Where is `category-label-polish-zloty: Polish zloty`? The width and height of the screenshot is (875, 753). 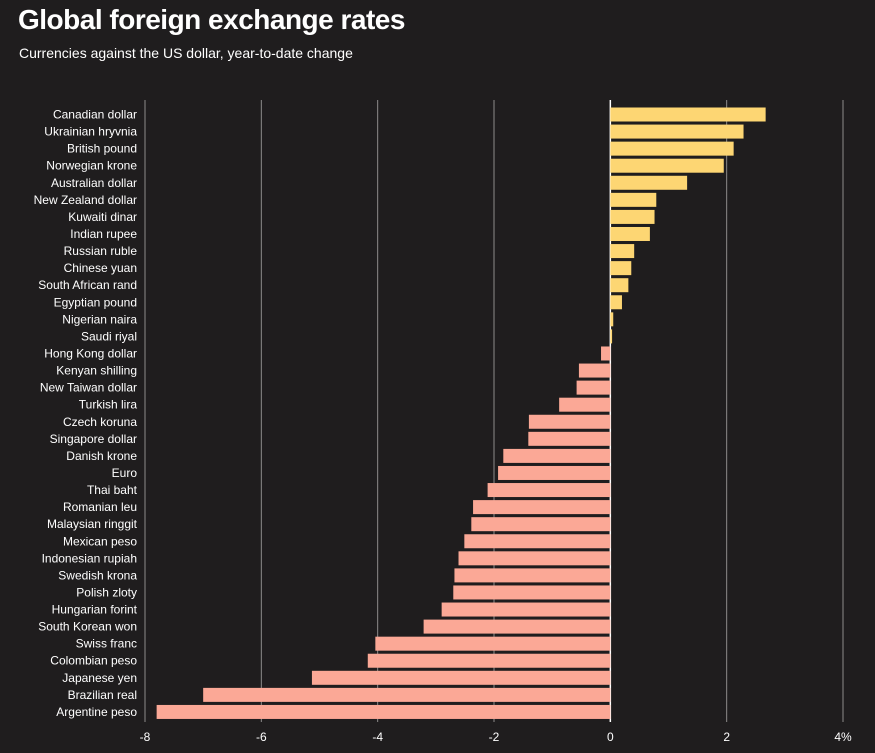 category-label-polish-zloty: Polish zloty is located at coordinates (106, 592).